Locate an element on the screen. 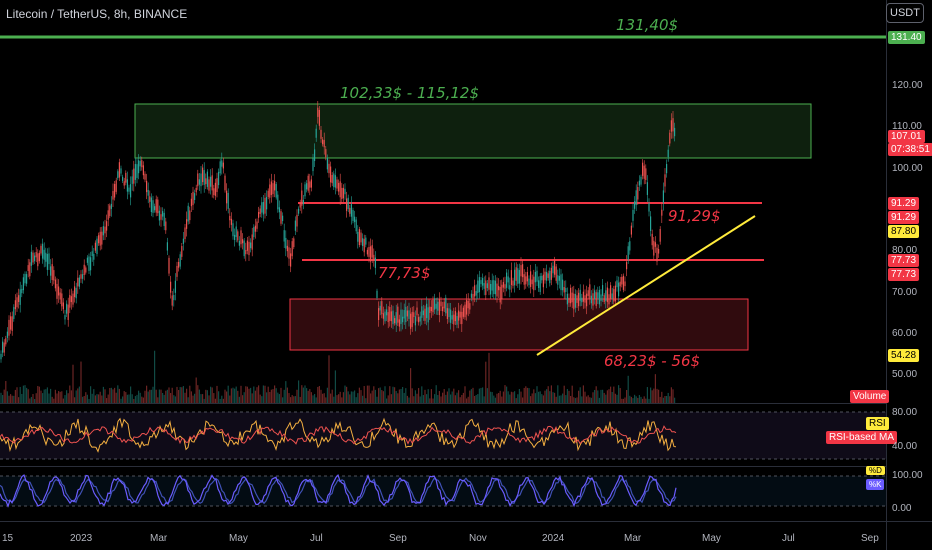  symbol-title: Litecoin / TetherUS, 8h, BINANCE is located at coordinates (97, 14).